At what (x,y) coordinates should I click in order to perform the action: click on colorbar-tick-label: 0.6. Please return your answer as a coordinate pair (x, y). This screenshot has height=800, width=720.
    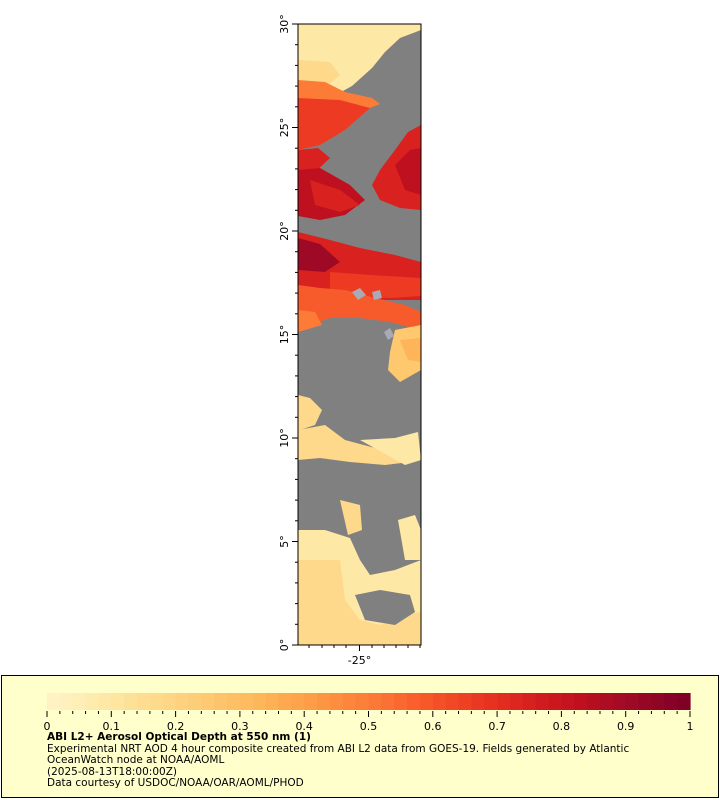
    Looking at the image, I should click on (433, 726).